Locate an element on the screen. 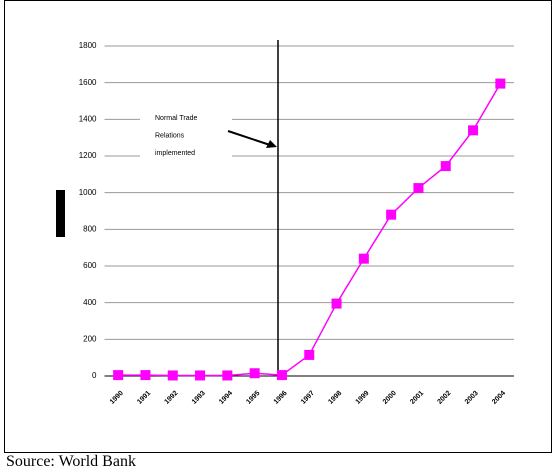  y-tick-label: 1800 is located at coordinates (88, 45).